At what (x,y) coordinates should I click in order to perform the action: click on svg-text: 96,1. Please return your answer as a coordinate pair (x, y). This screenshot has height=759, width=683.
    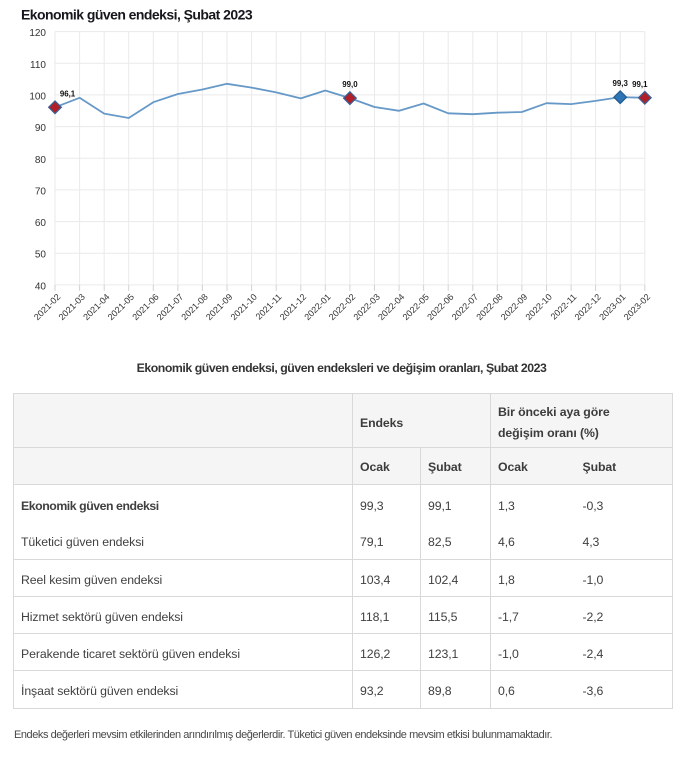
    Looking at the image, I should click on (68, 93).